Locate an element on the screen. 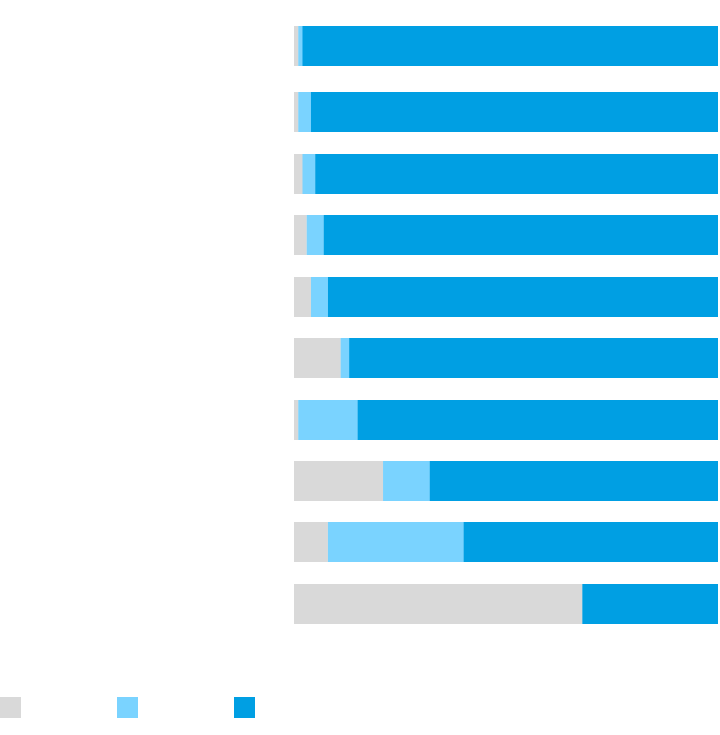  legend-swatch-series3 is located at coordinates (244, 707).